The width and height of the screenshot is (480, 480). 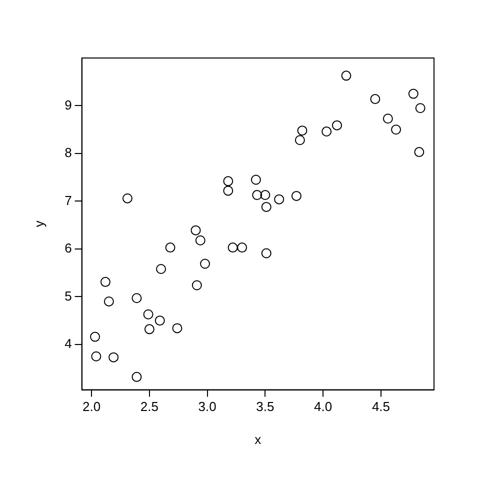 What do you see at coordinates (258, 439) in the screenshot?
I see `x-axis-title: x` at bounding box center [258, 439].